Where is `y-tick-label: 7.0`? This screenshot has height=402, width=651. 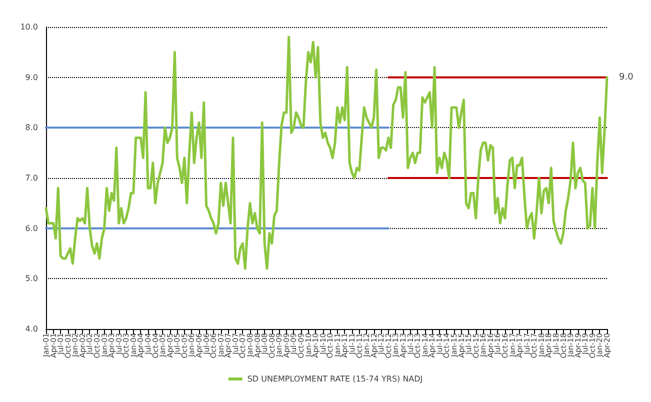 y-tick-label: 7.0 is located at coordinates (31, 178).